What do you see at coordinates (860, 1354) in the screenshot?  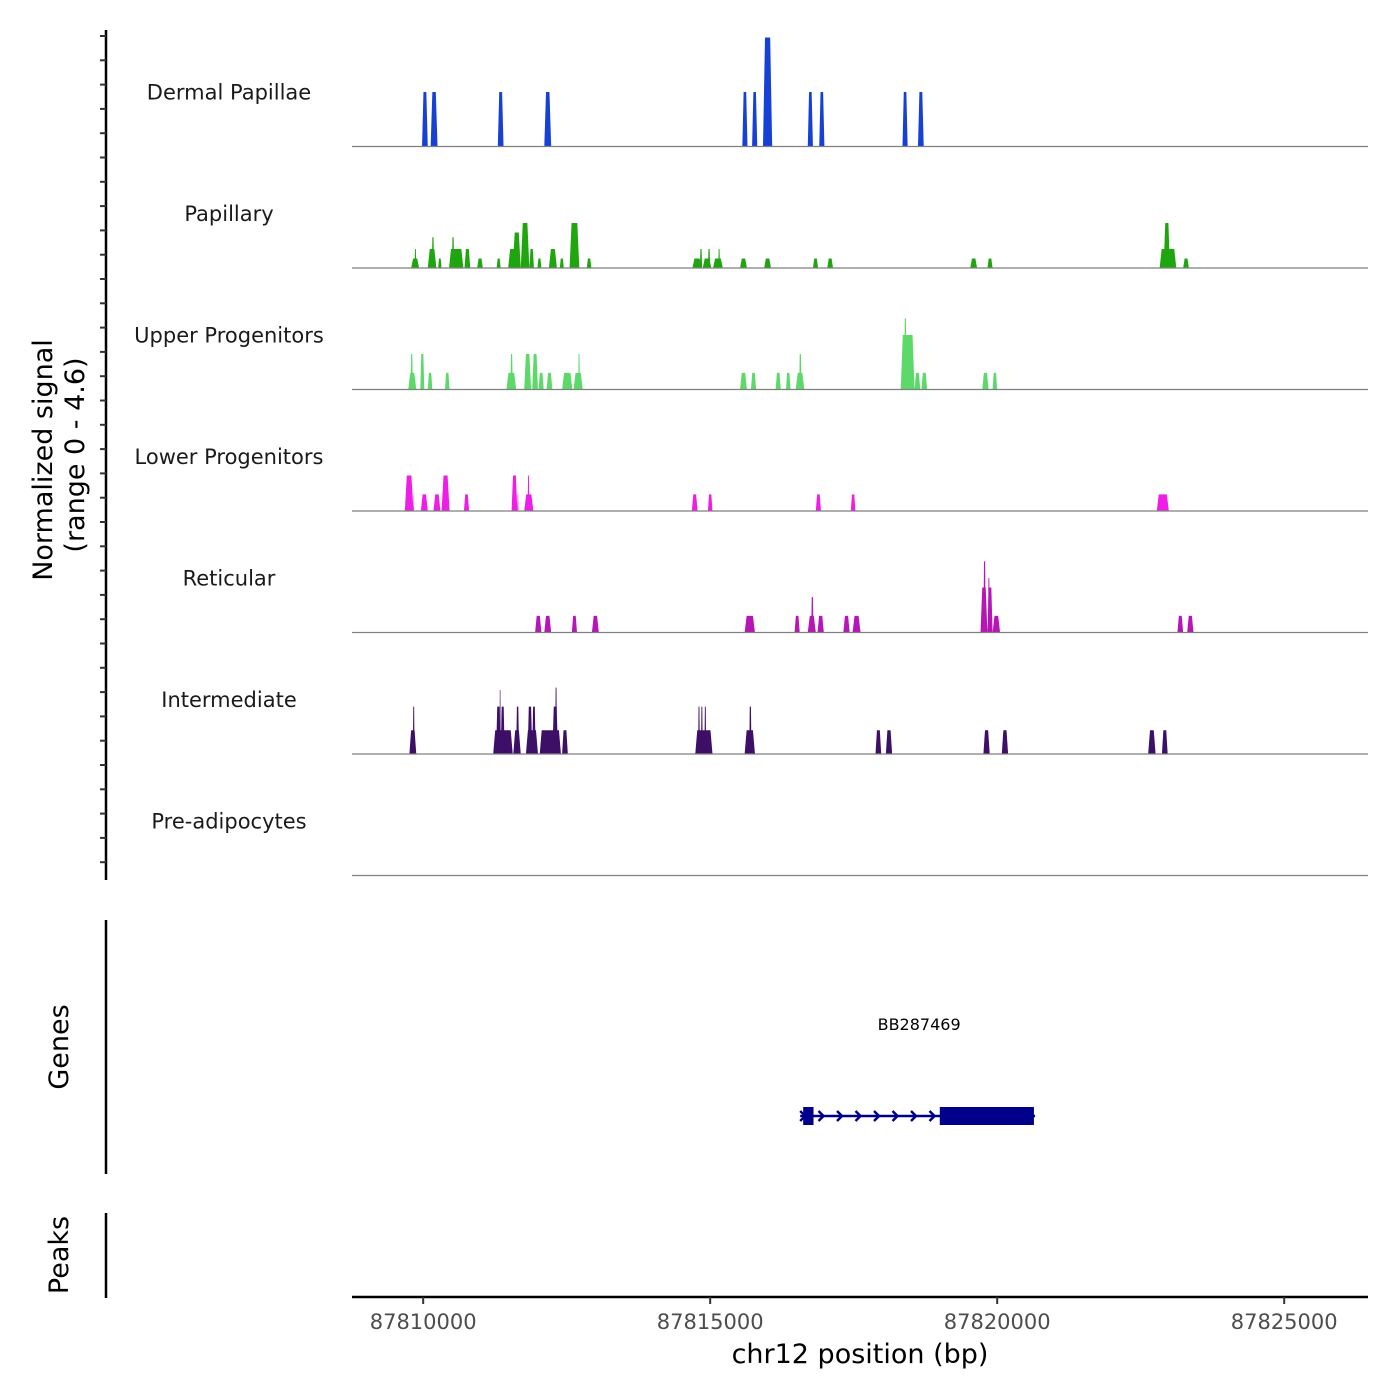 I see `x-axis-title: chr12 position (bp)` at bounding box center [860, 1354].